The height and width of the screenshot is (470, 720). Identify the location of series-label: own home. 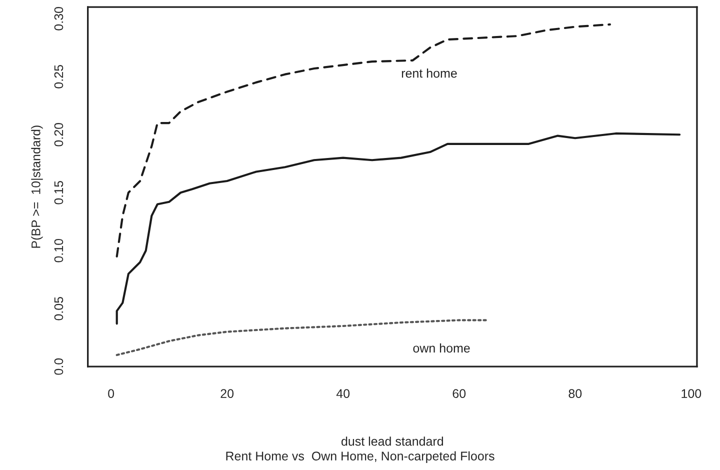
(441, 348).